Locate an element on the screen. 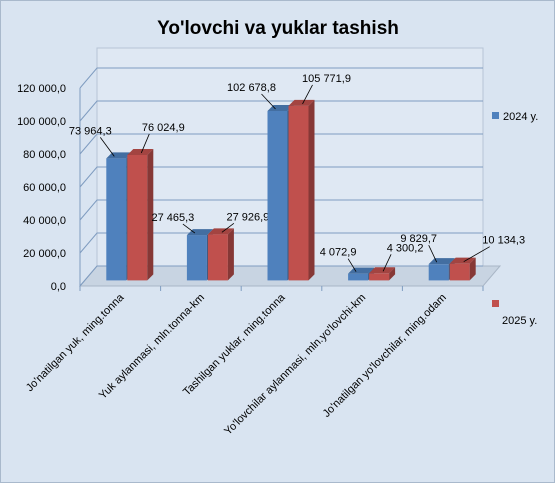 This screenshot has width=555, height=483. chart-title: Yo'lovchi va yuklar tashish is located at coordinates (278, 28).